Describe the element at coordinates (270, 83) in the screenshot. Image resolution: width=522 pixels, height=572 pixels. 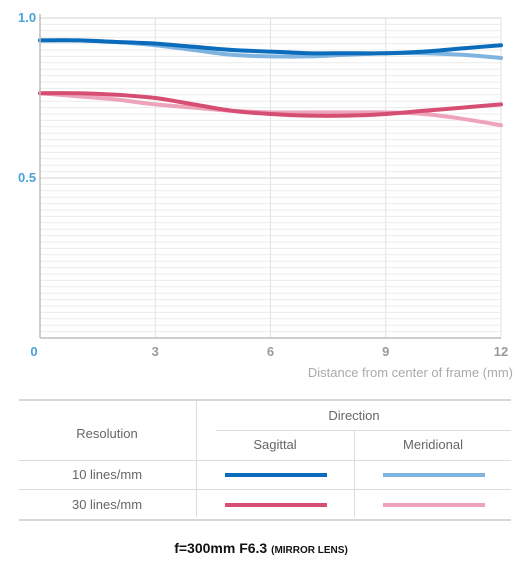
I see `chart-series` at that location.